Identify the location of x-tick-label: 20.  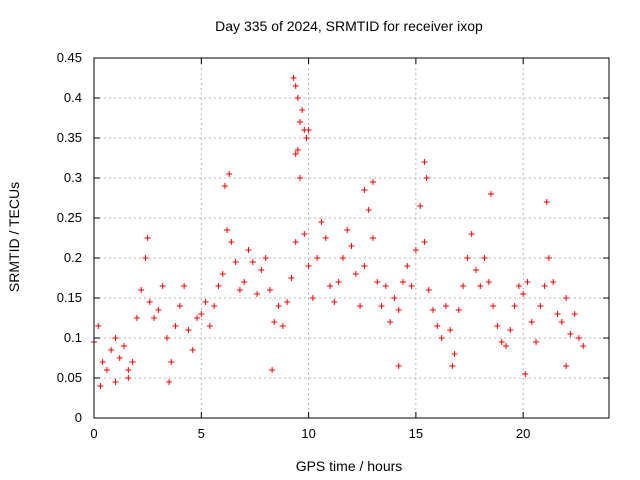
(523, 433).